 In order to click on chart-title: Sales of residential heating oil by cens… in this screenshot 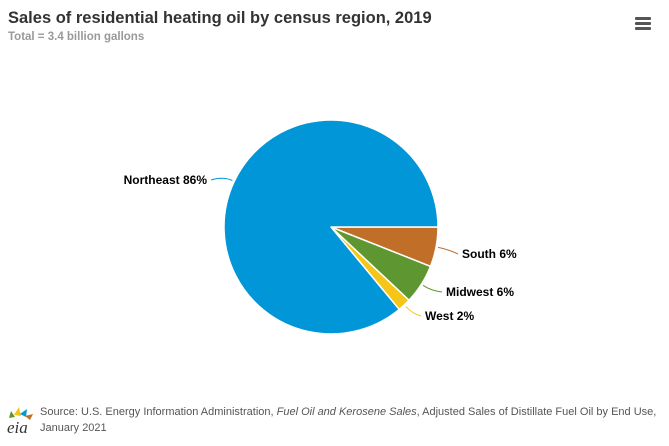, I will do `click(220, 18)`.